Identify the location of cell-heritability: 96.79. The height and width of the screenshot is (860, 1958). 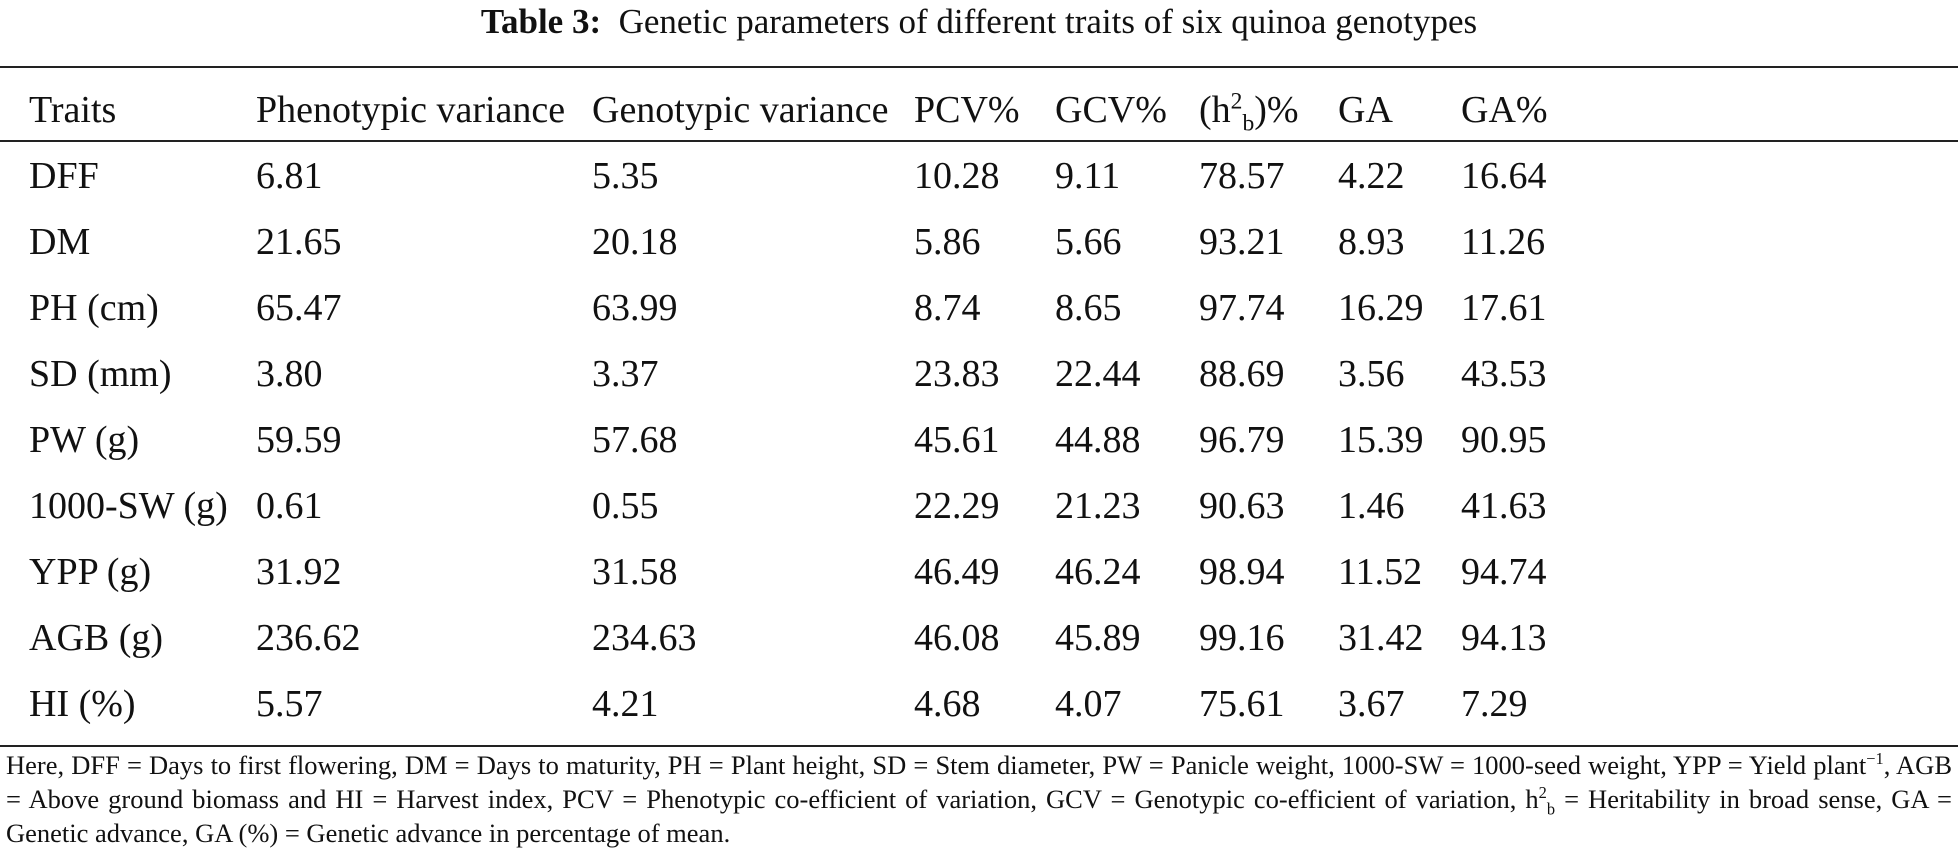
(1242, 440).